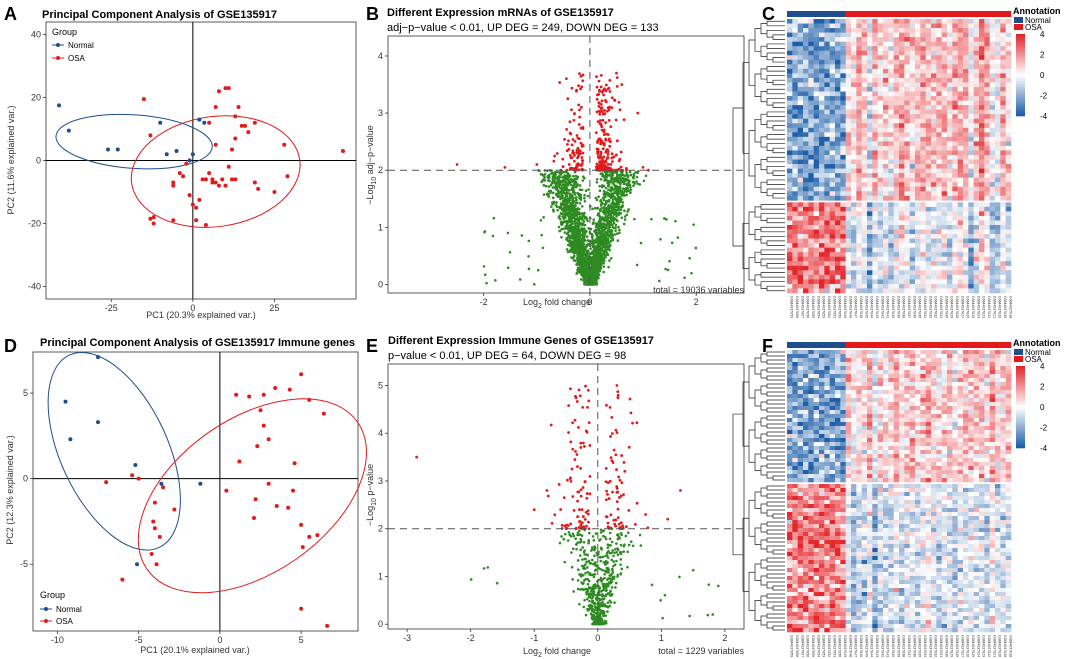 Image resolution: width=1065 pixels, height=659 pixels. What do you see at coordinates (939, 14) in the screenshot?
I see `annotation-bar-cell` at bounding box center [939, 14].